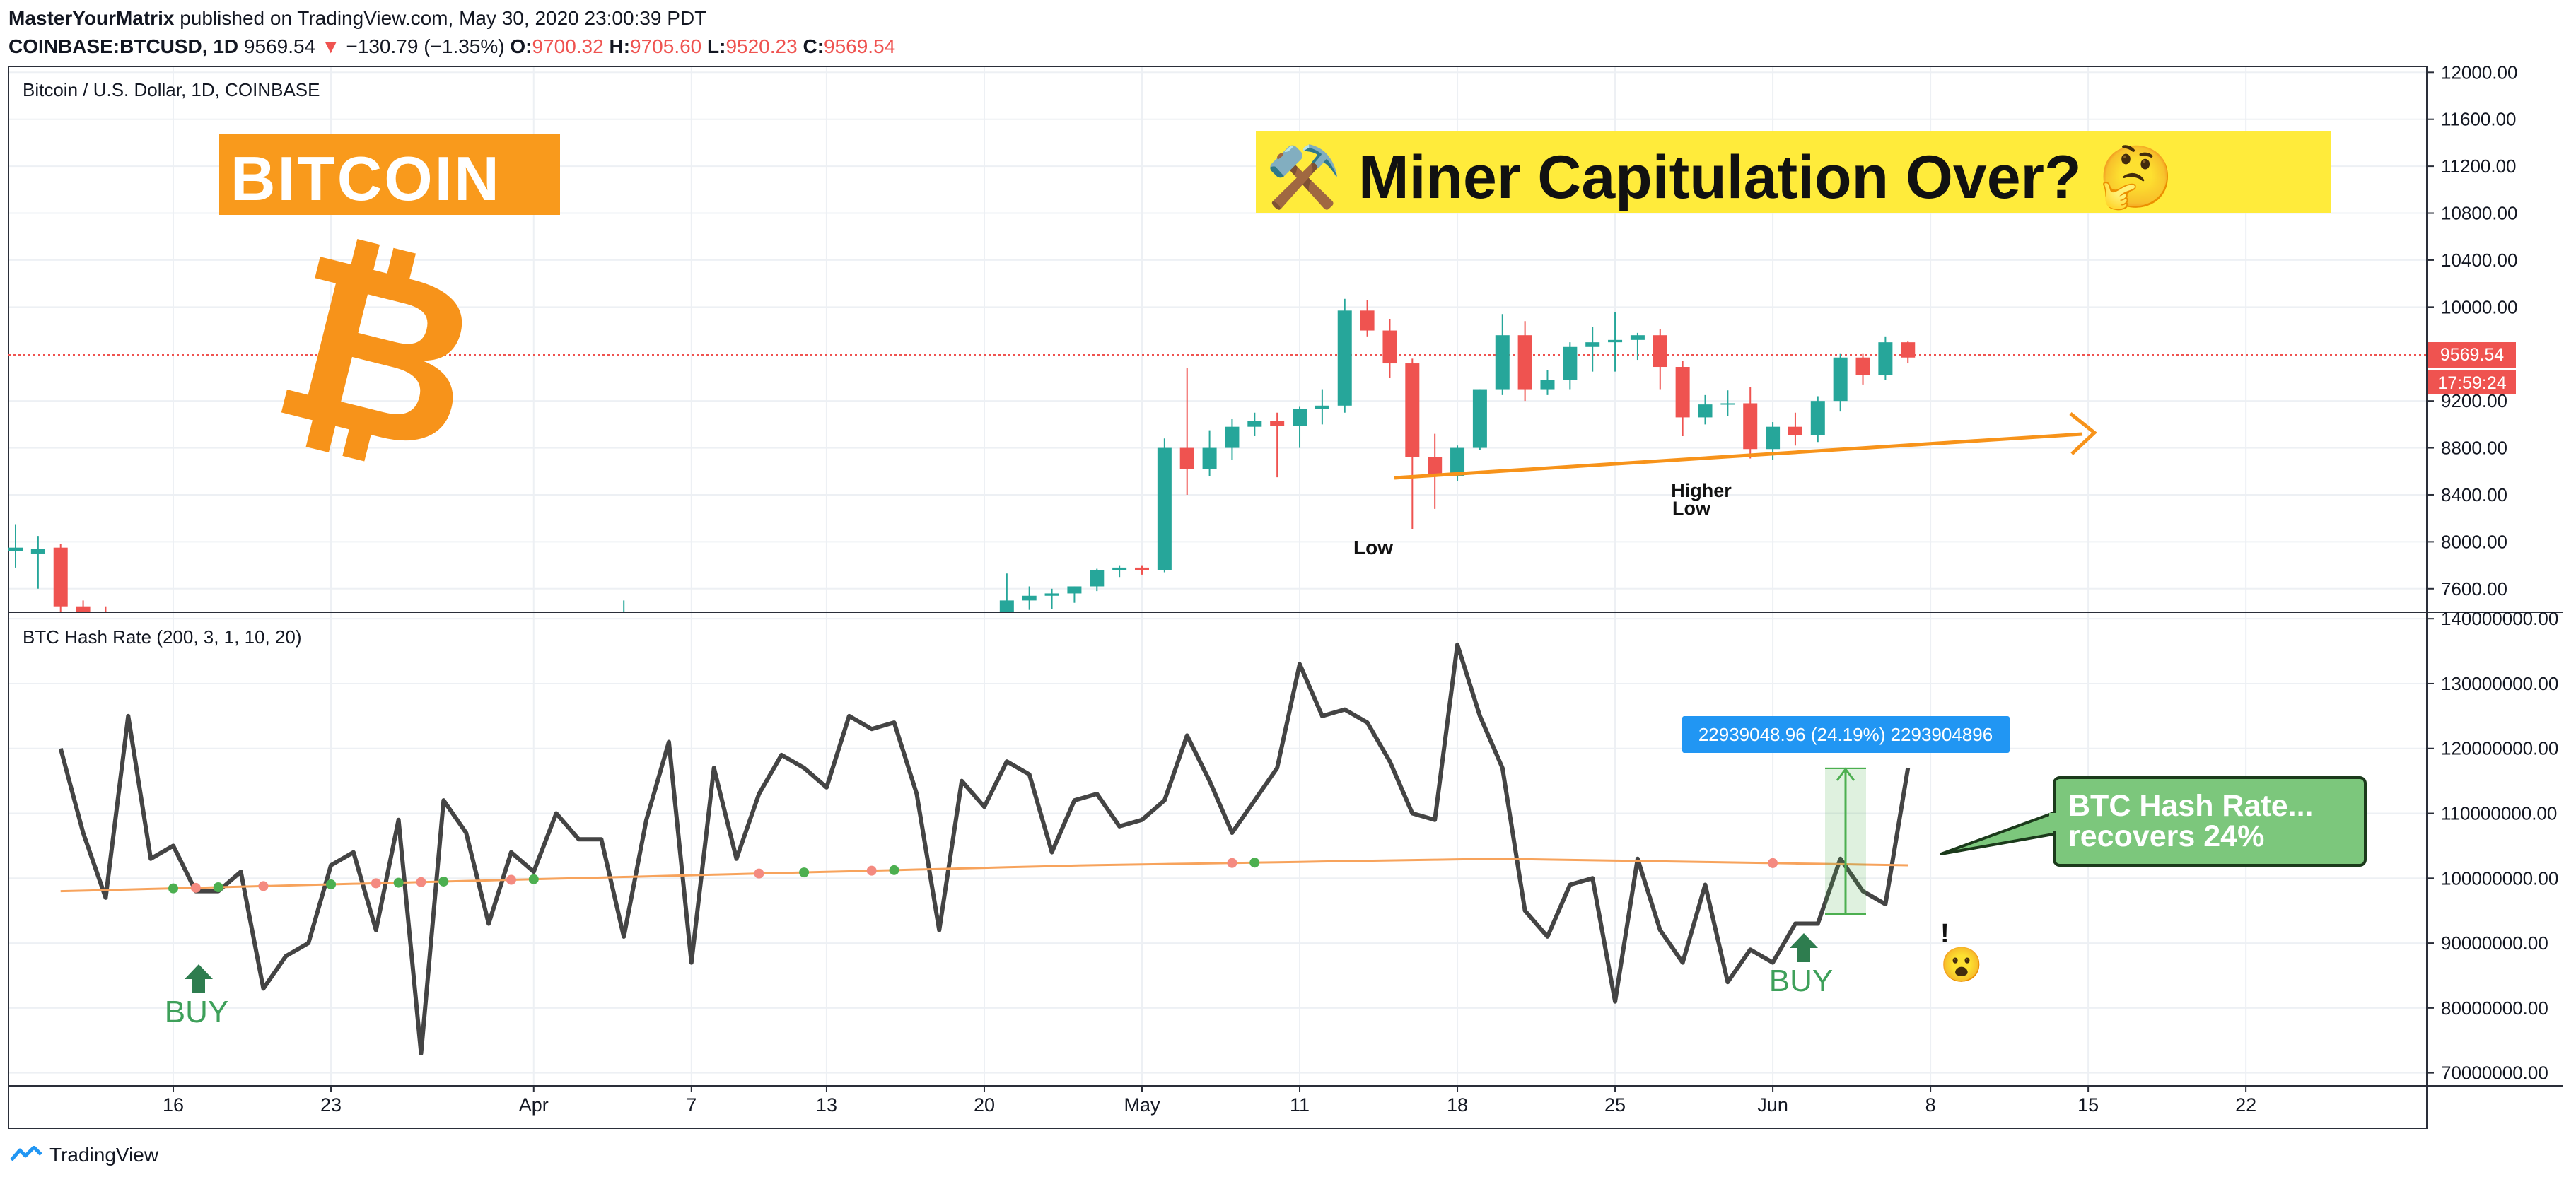 The height and width of the screenshot is (1182, 2576). What do you see at coordinates (1615, 1105) in the screenshot?
I see `time-tick-label: 25` at bounding box center [1615, 1105].